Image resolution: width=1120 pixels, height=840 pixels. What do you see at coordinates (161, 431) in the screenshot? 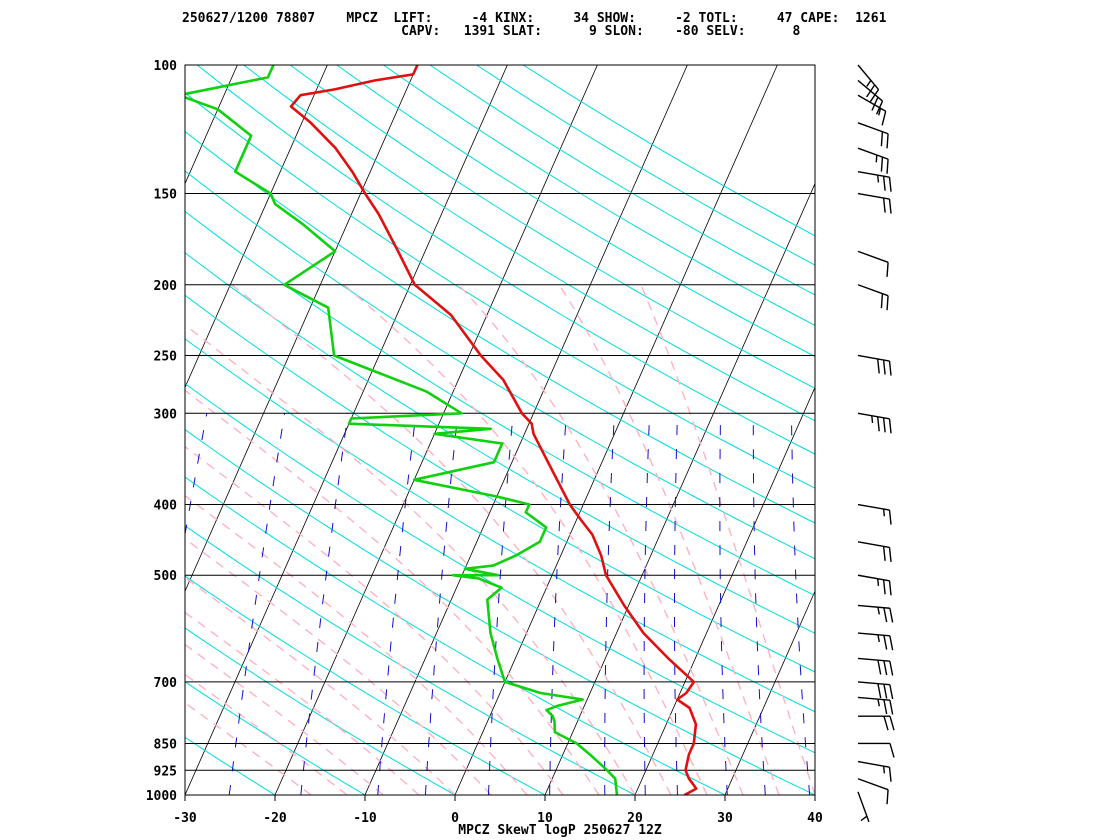
I see `pressure-axis: 100 150 200 250 300 400 500 700 850 925 1000` at bounding box center [161, 431].